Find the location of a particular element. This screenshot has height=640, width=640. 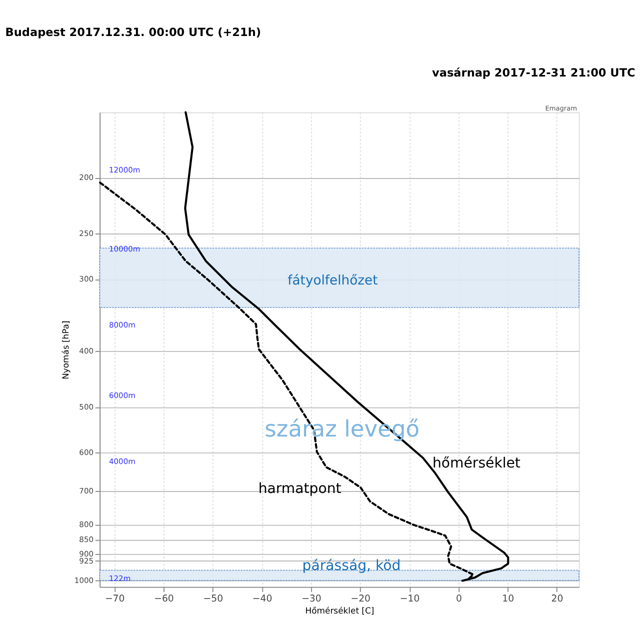

x-tick-label: 0 is located at coordinates (459, 598).